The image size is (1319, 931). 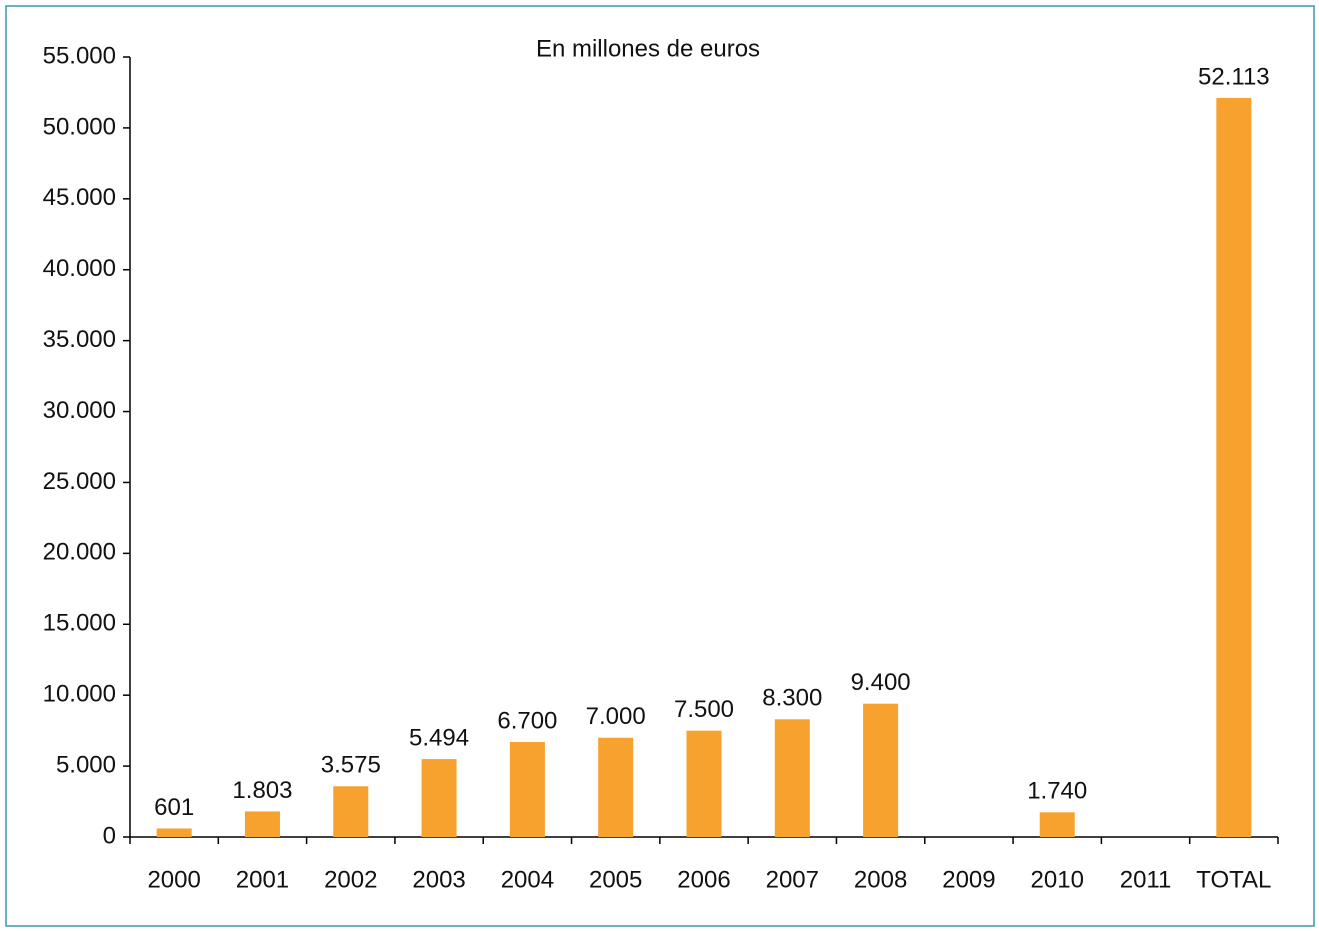 What do you see at coordinates (1233, 879) in the screenshot?
I see `x-tick-label: TOTAL` at bounding box center [1233, 879].